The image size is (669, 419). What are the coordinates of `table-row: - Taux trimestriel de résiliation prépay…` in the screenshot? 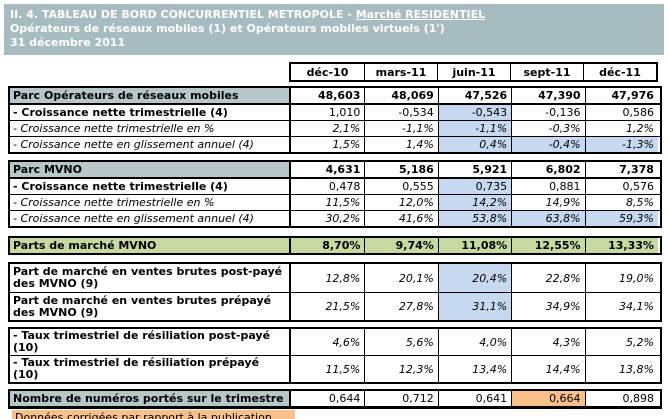 It's located at (335, 368).